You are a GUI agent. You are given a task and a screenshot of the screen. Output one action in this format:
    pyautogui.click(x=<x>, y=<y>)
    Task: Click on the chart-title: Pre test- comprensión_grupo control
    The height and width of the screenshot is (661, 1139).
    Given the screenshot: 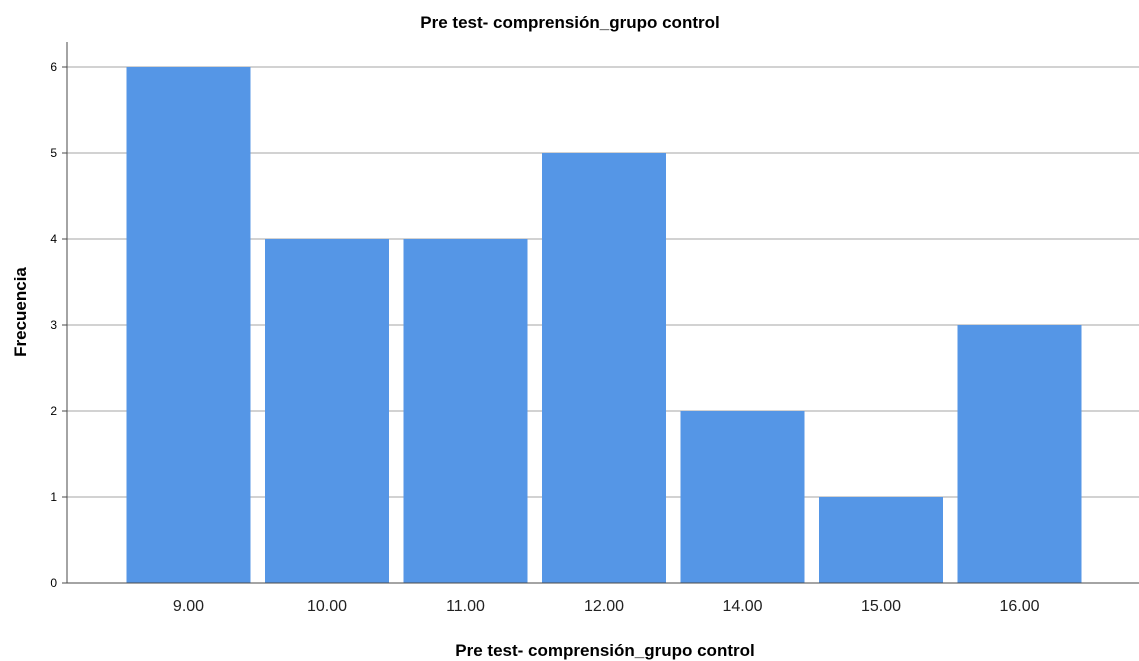 What is the action you would take?
    pyautogui.click(x=569, y=22)
    